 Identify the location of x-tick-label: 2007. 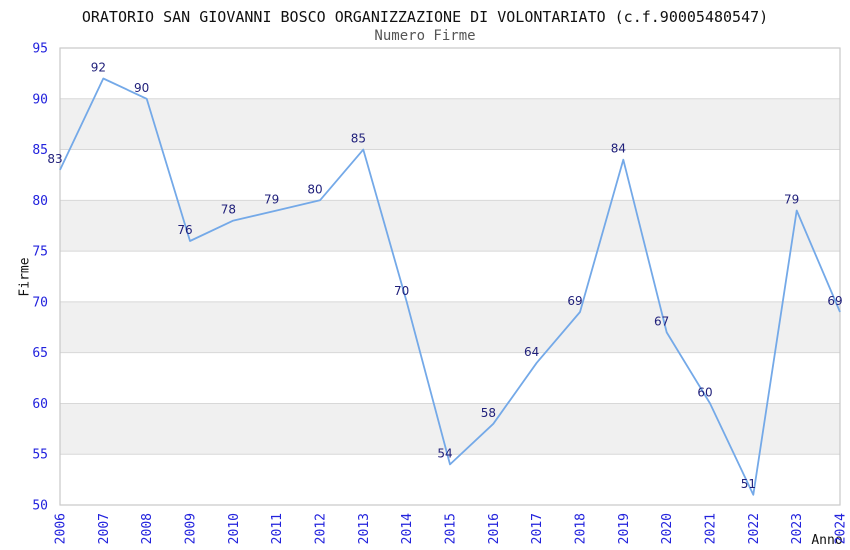
(104, 528).